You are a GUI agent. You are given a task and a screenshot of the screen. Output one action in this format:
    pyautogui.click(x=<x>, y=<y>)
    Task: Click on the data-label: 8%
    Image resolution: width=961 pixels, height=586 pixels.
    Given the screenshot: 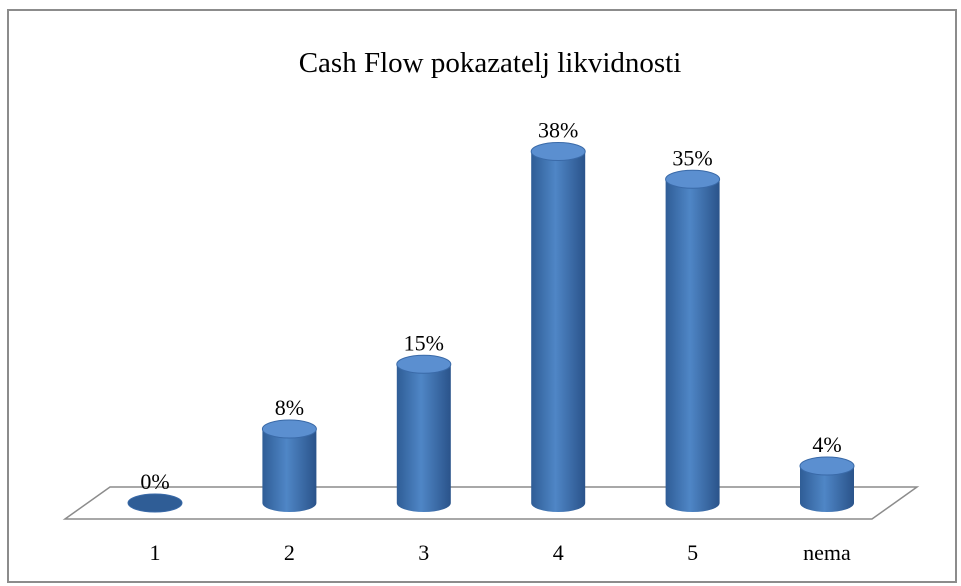 What is the action you would take?
    pyautogui.click(x=289, y=407)
    